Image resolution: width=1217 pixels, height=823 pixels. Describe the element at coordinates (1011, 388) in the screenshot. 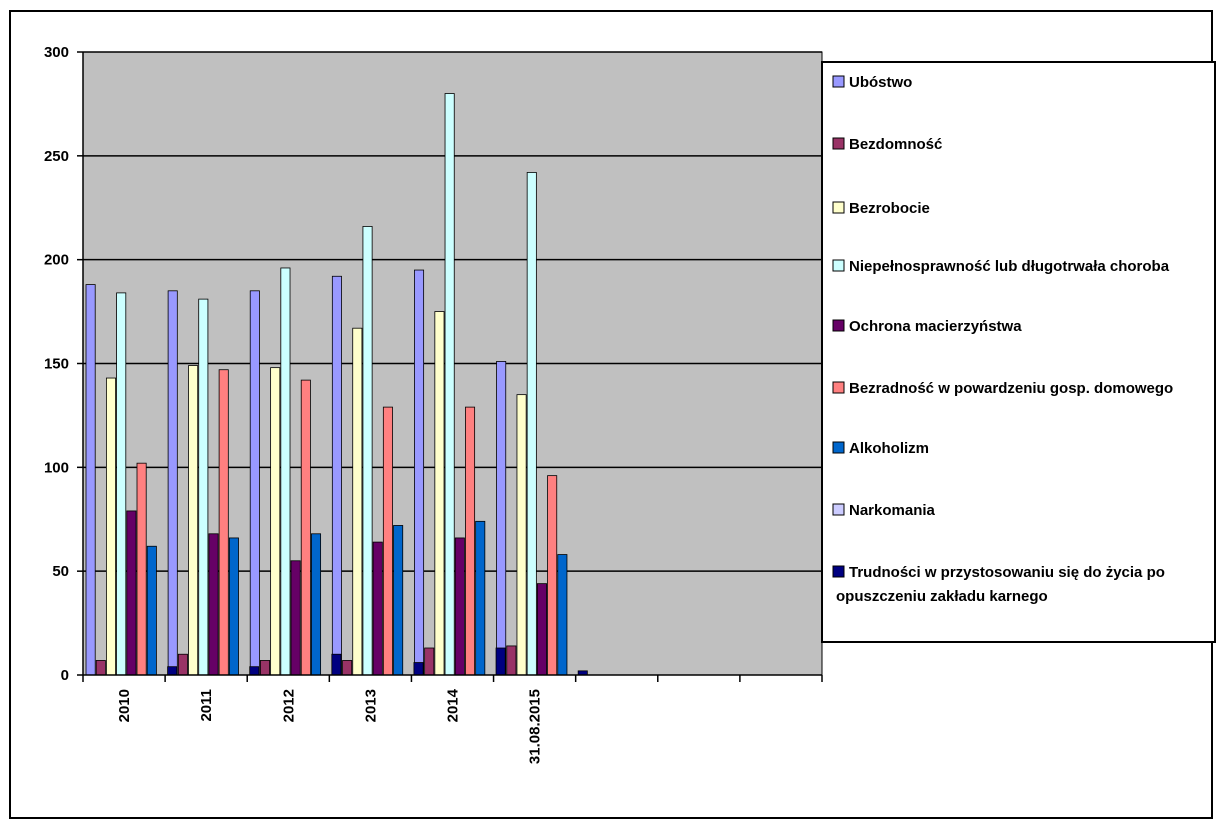

I see `legend-label-5: Bezradność w powardzeniu gosp. domowego` at that location.